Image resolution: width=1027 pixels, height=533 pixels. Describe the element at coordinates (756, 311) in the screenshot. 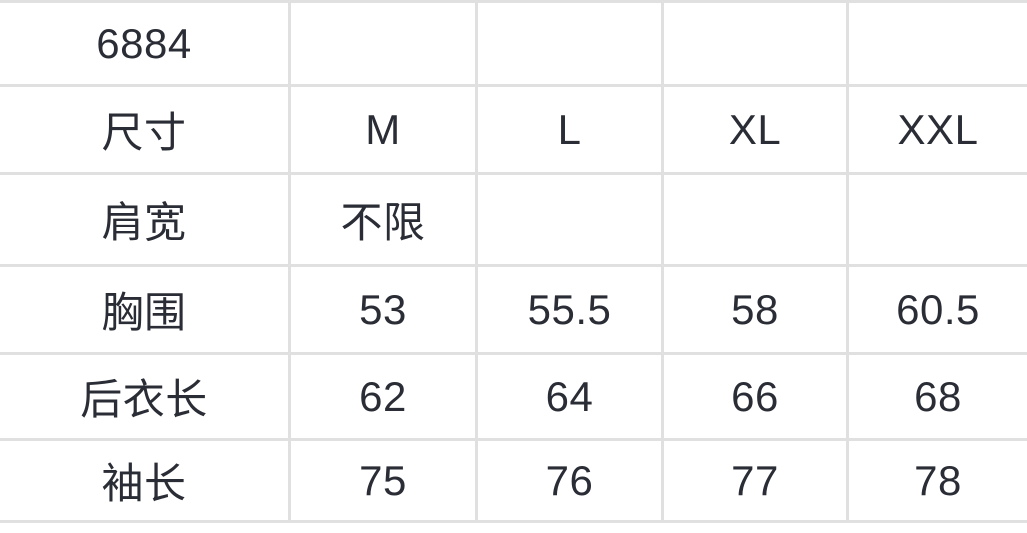

I see `chest-value-xl: 58` at that location.